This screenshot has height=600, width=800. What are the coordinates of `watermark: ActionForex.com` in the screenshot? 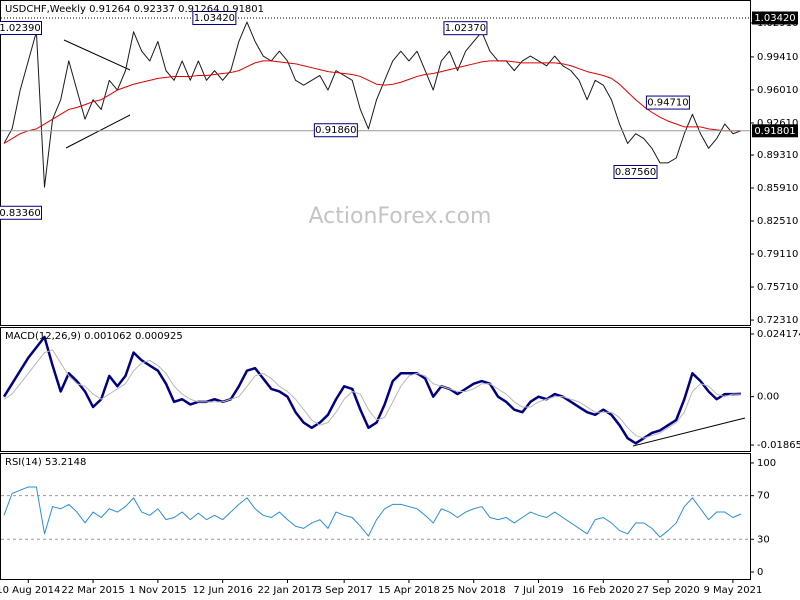 It's located at (400, 216).